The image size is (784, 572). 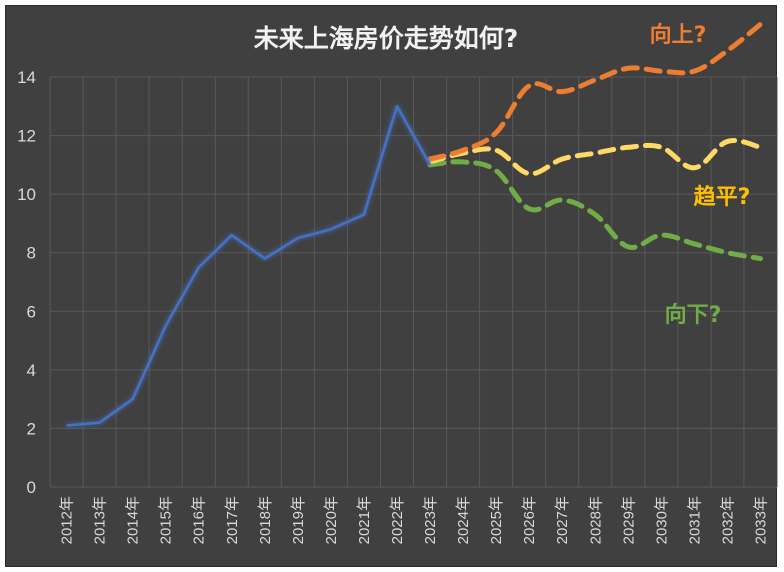 What do you see at coordinates (26, 77) in the screenshot?
I see `y-tick-label: 14` at bounding box center [26, 77].